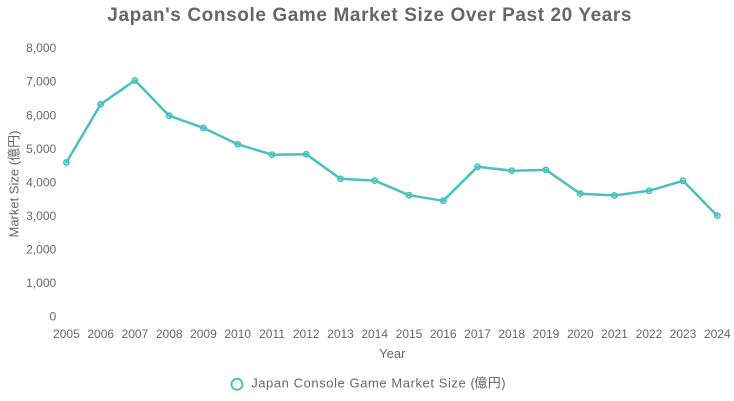 The height and width of the screenshot is (401, 734). I want to click on svg-text: Year, so click(392, 353).